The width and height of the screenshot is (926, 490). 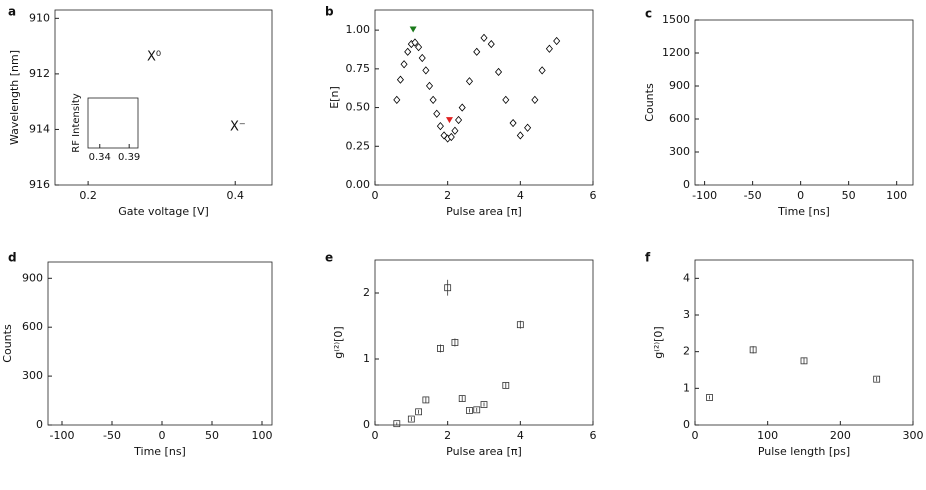 I want to click on y-tick-label: 0.25, so click(x=358, y=145).